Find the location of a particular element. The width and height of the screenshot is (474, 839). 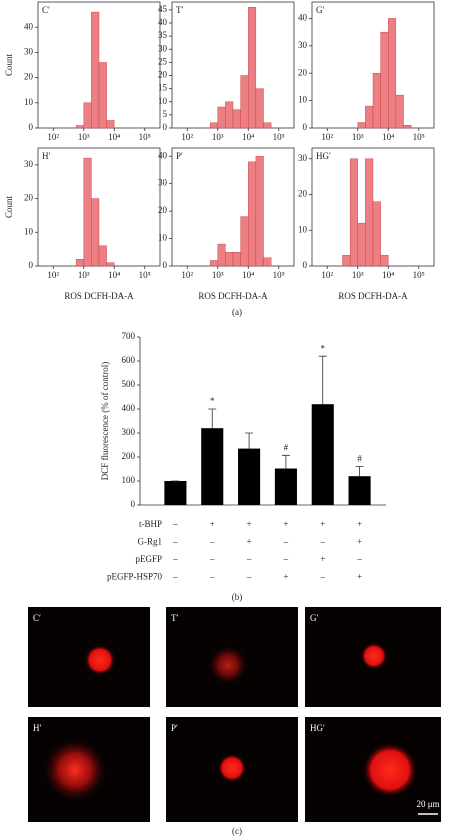

image-label: C′ is located at coordinates (37, 618).